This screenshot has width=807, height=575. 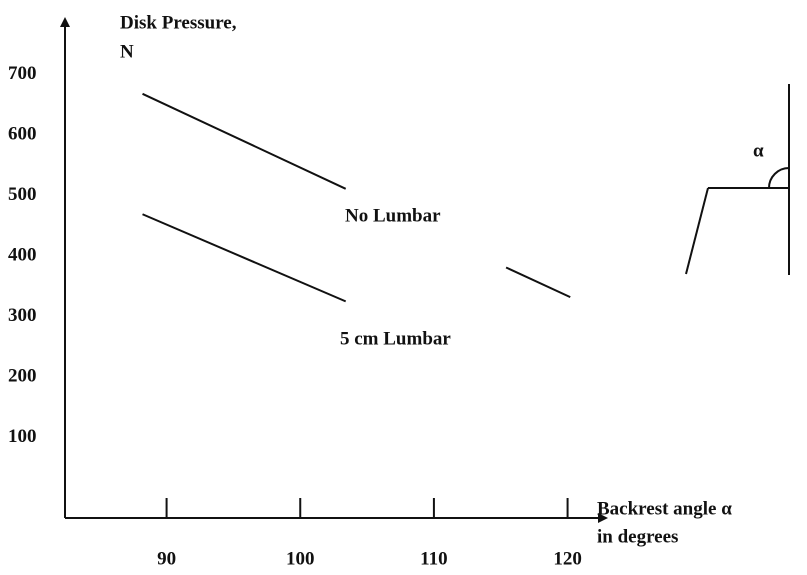 I want to click on x-tick-label: 100, so click(x=300, y=558).